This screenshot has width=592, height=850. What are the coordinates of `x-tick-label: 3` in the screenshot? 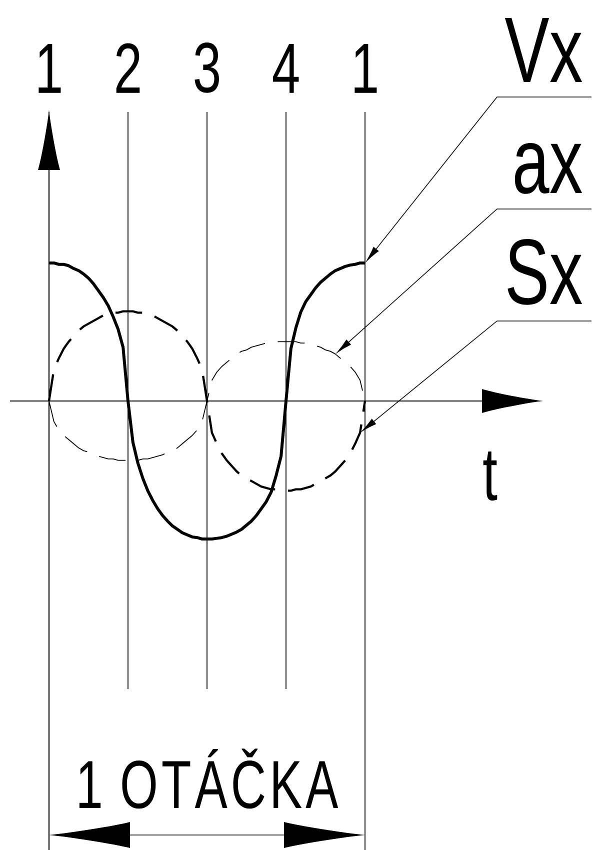 It's located at (206, 67).